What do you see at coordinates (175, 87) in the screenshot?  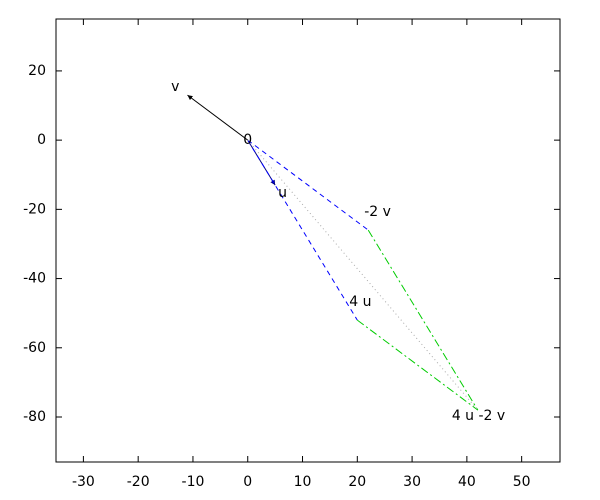 I see `point-label: v` at bounding box center [175, 87].